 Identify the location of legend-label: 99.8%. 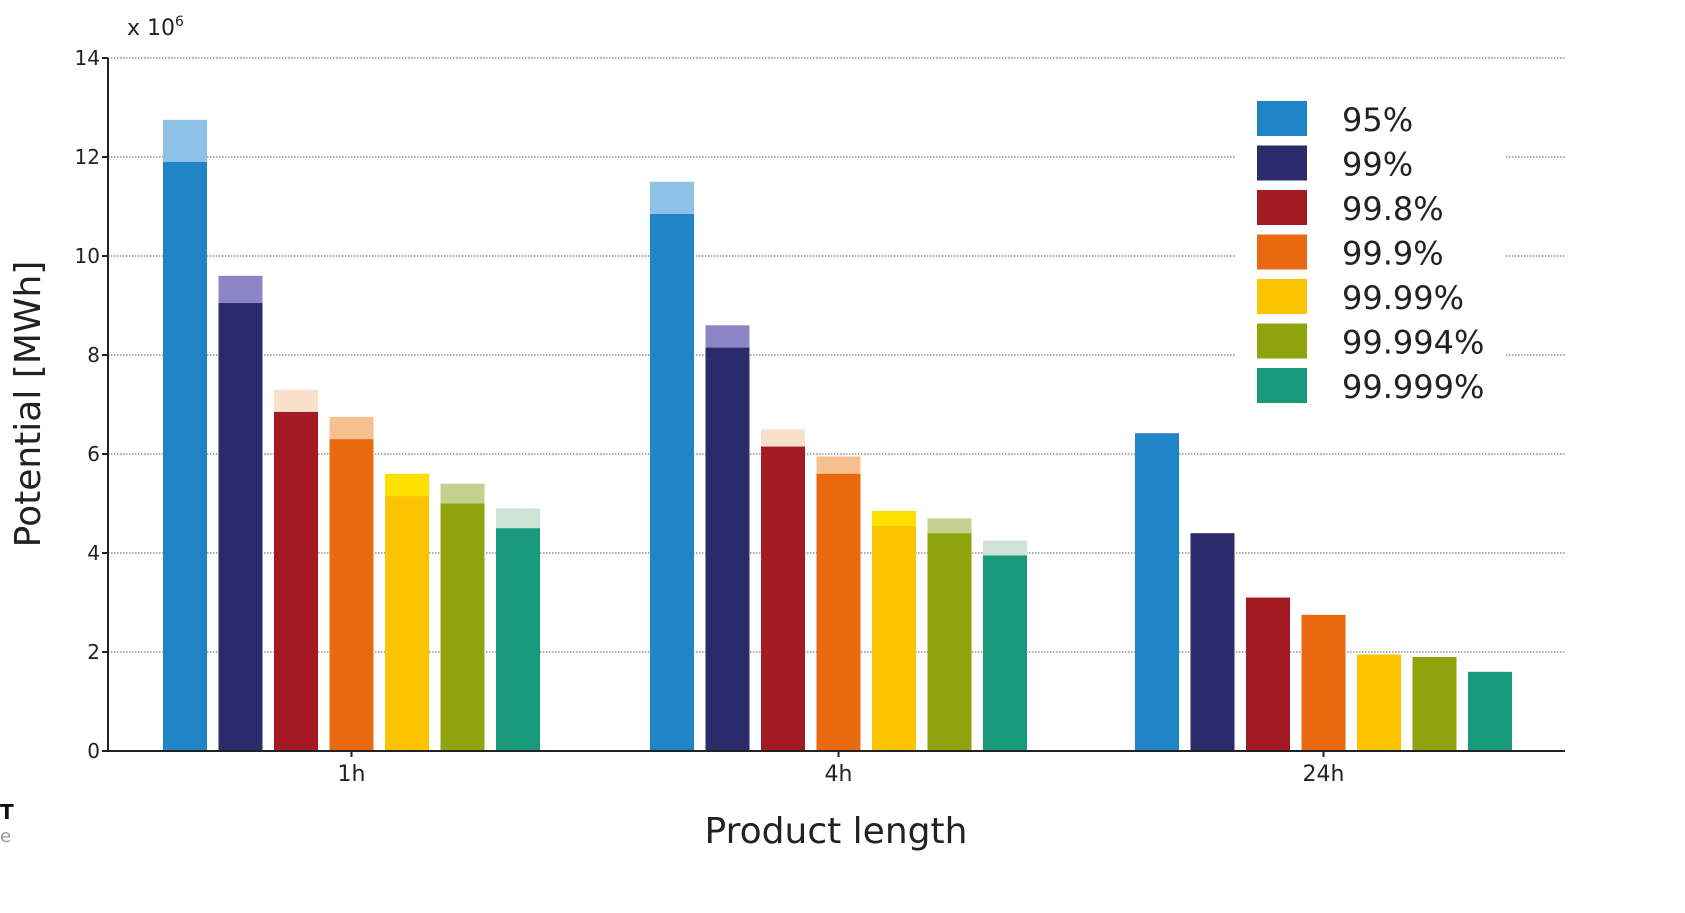
(1393, 209).